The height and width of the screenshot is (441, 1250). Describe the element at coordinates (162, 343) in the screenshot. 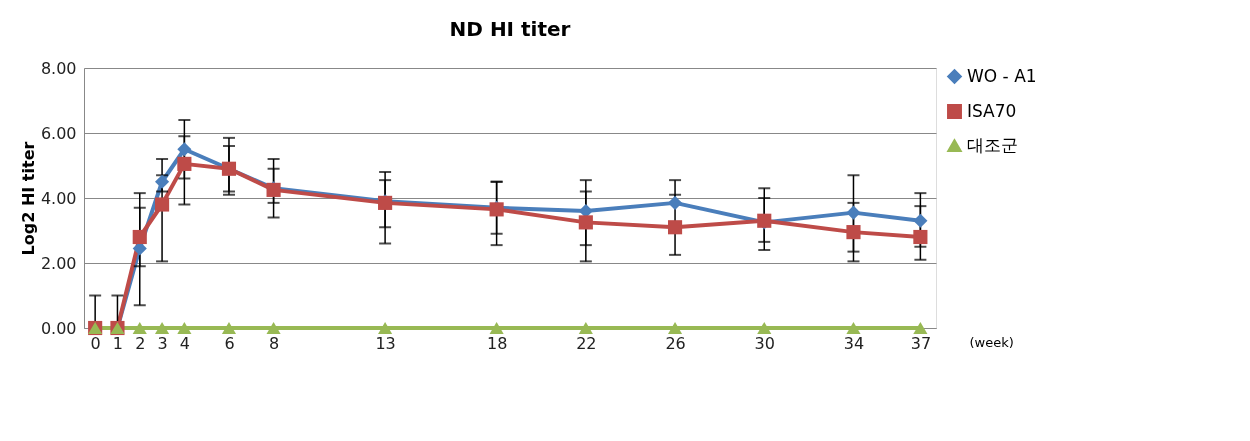

I see `x-tick-label: 3` at that location.